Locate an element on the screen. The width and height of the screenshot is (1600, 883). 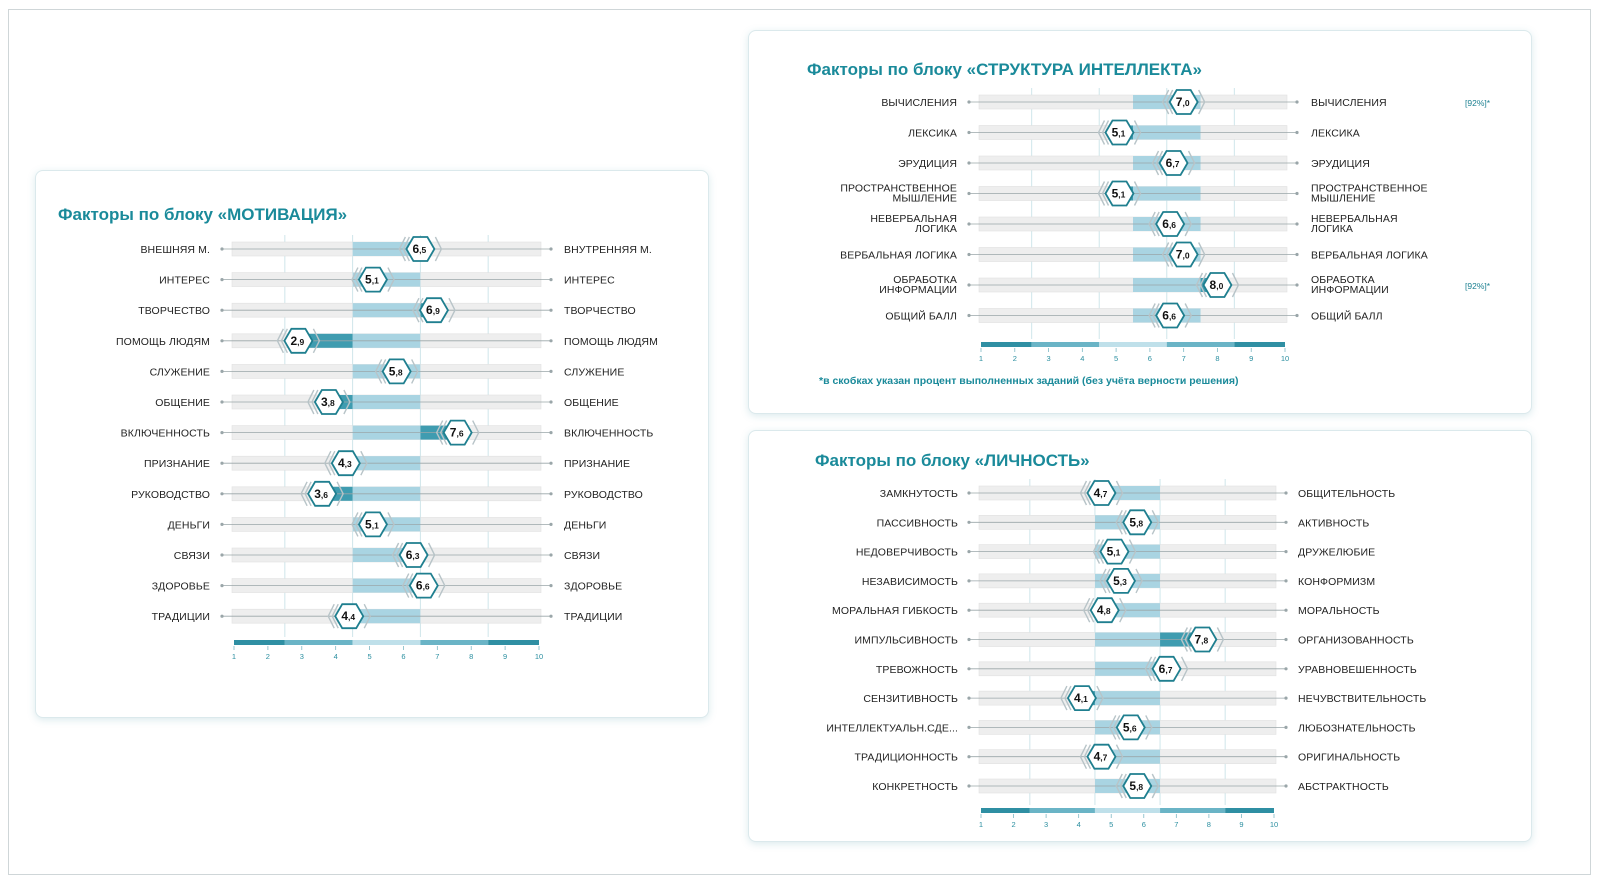
right-label: ОРИГИНАЛЬНОСТЬ is located at coordinates (1349, 758).